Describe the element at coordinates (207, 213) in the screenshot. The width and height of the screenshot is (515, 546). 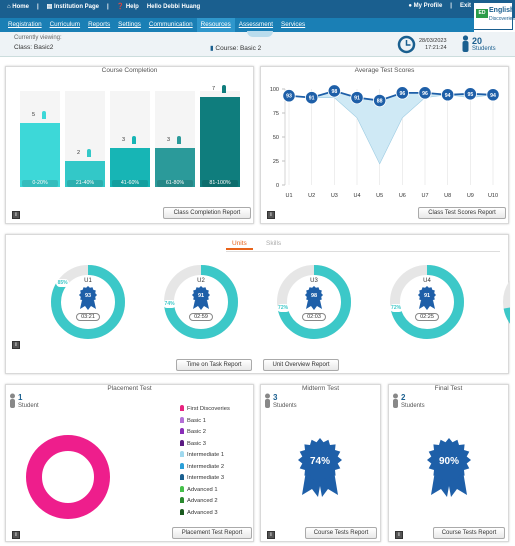
I see `class-completion-report-button: Class Completion Report` at that location.